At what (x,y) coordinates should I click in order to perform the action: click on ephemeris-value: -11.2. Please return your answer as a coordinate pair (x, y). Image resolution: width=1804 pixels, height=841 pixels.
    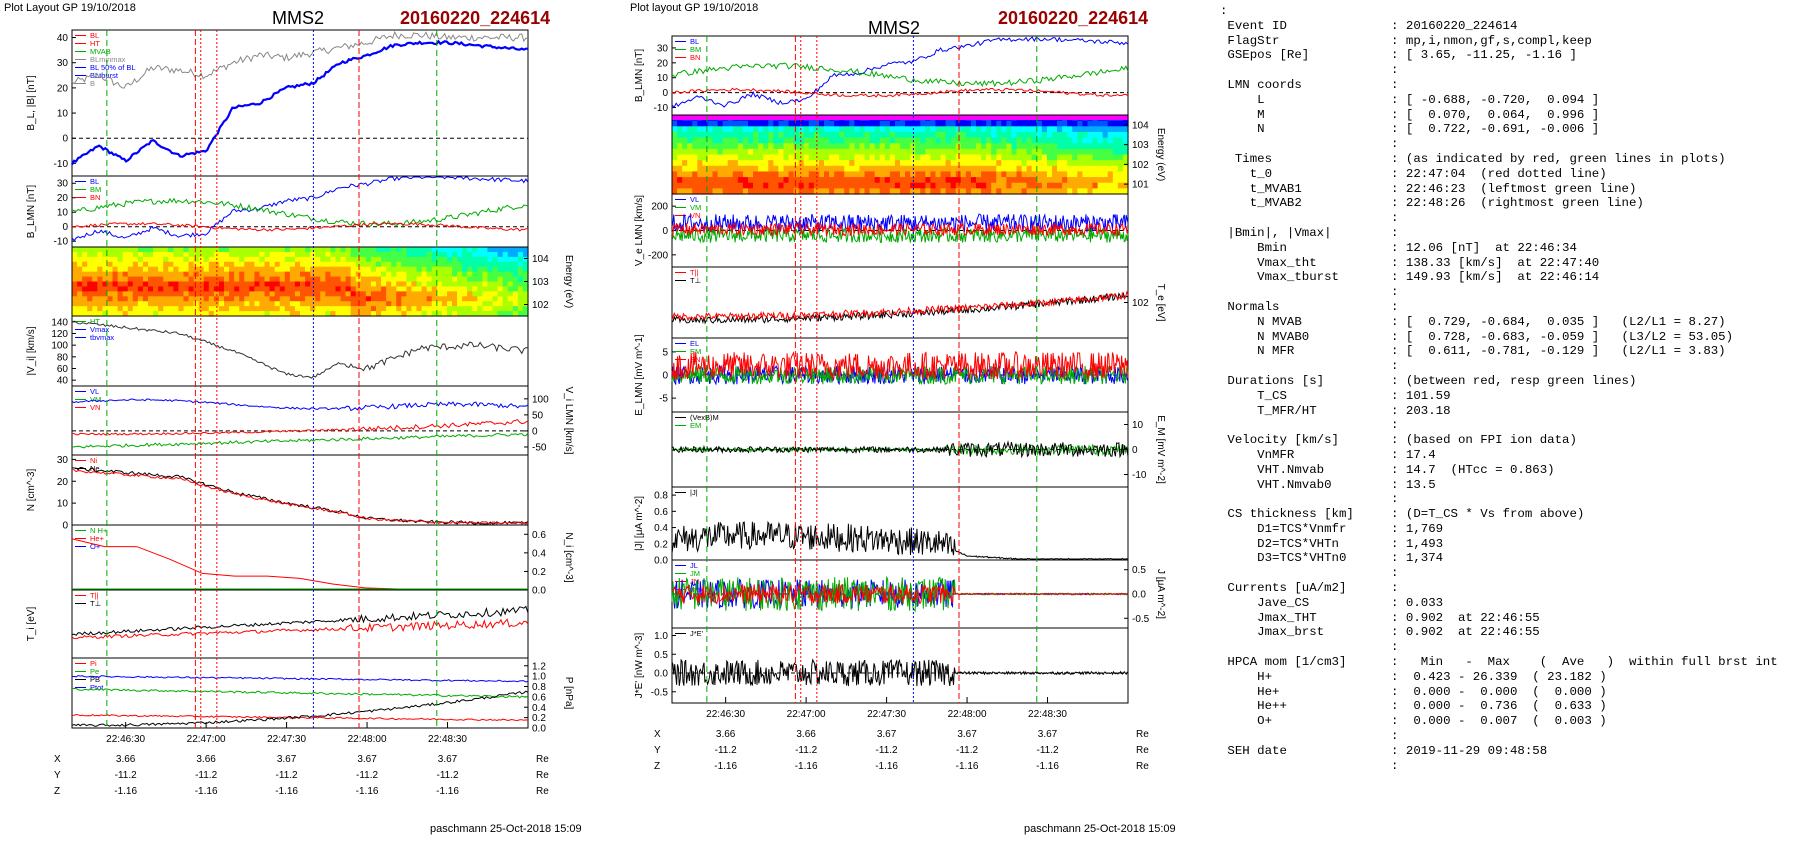
    Looking at the image, I should click on (806, 750).